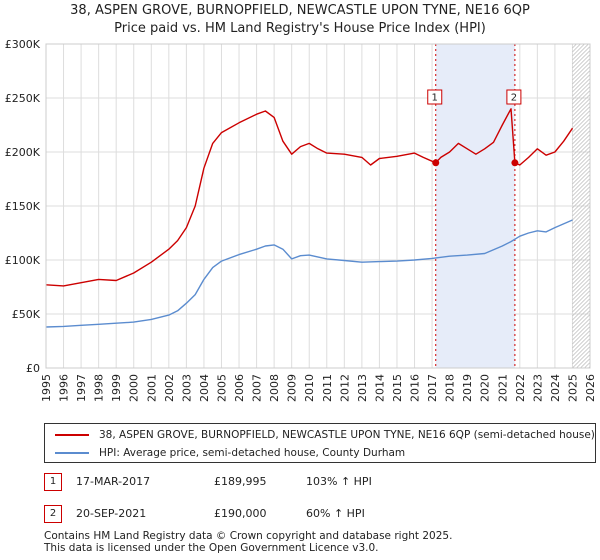 The width and height of the screenshot is (600, 560). What do you see at coordinates (344, 388) in the screenshot?
I see `x-tick-label: 2012` at bounding box center [344, 388].